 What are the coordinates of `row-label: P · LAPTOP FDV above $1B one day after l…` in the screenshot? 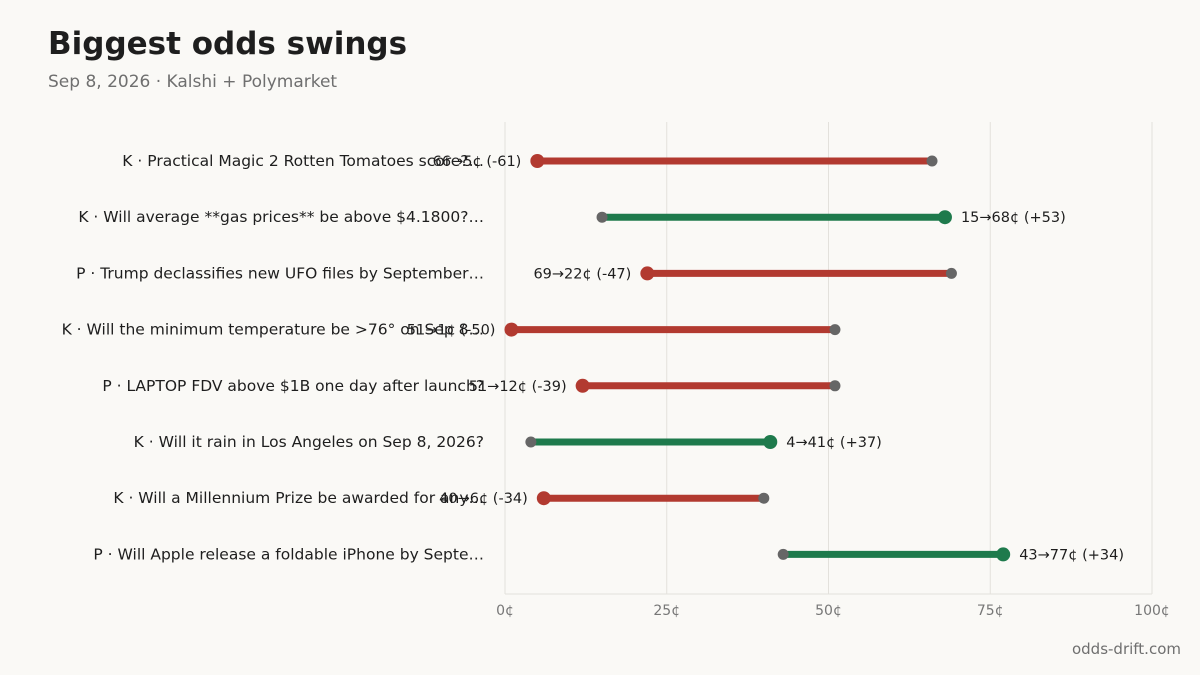 It's located at (293, 386).